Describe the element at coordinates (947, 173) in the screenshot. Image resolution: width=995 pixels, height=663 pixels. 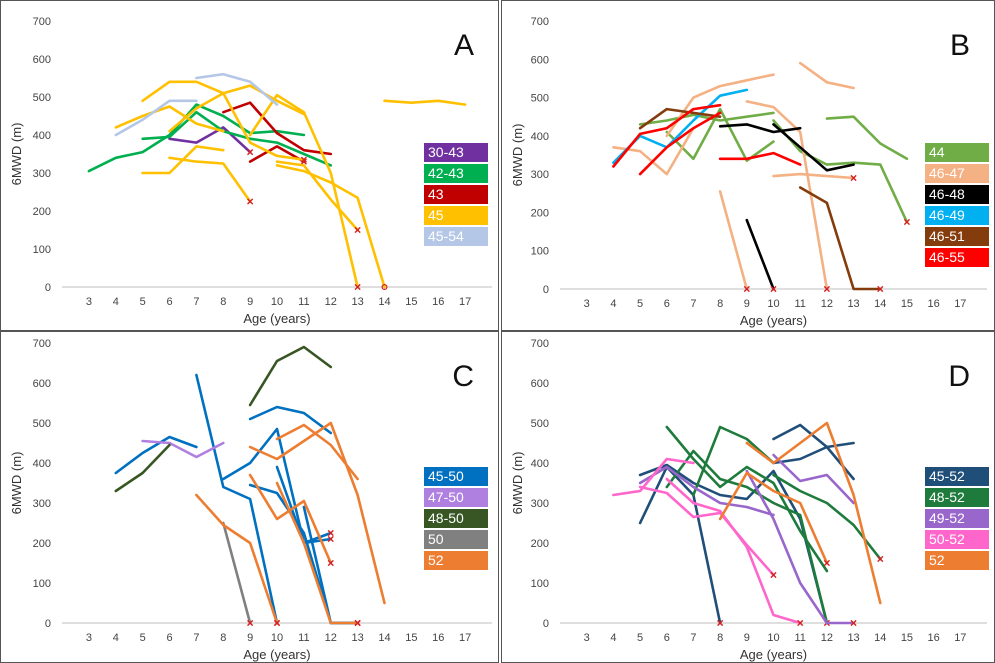
I see `legend-label: 46-47` at that location.